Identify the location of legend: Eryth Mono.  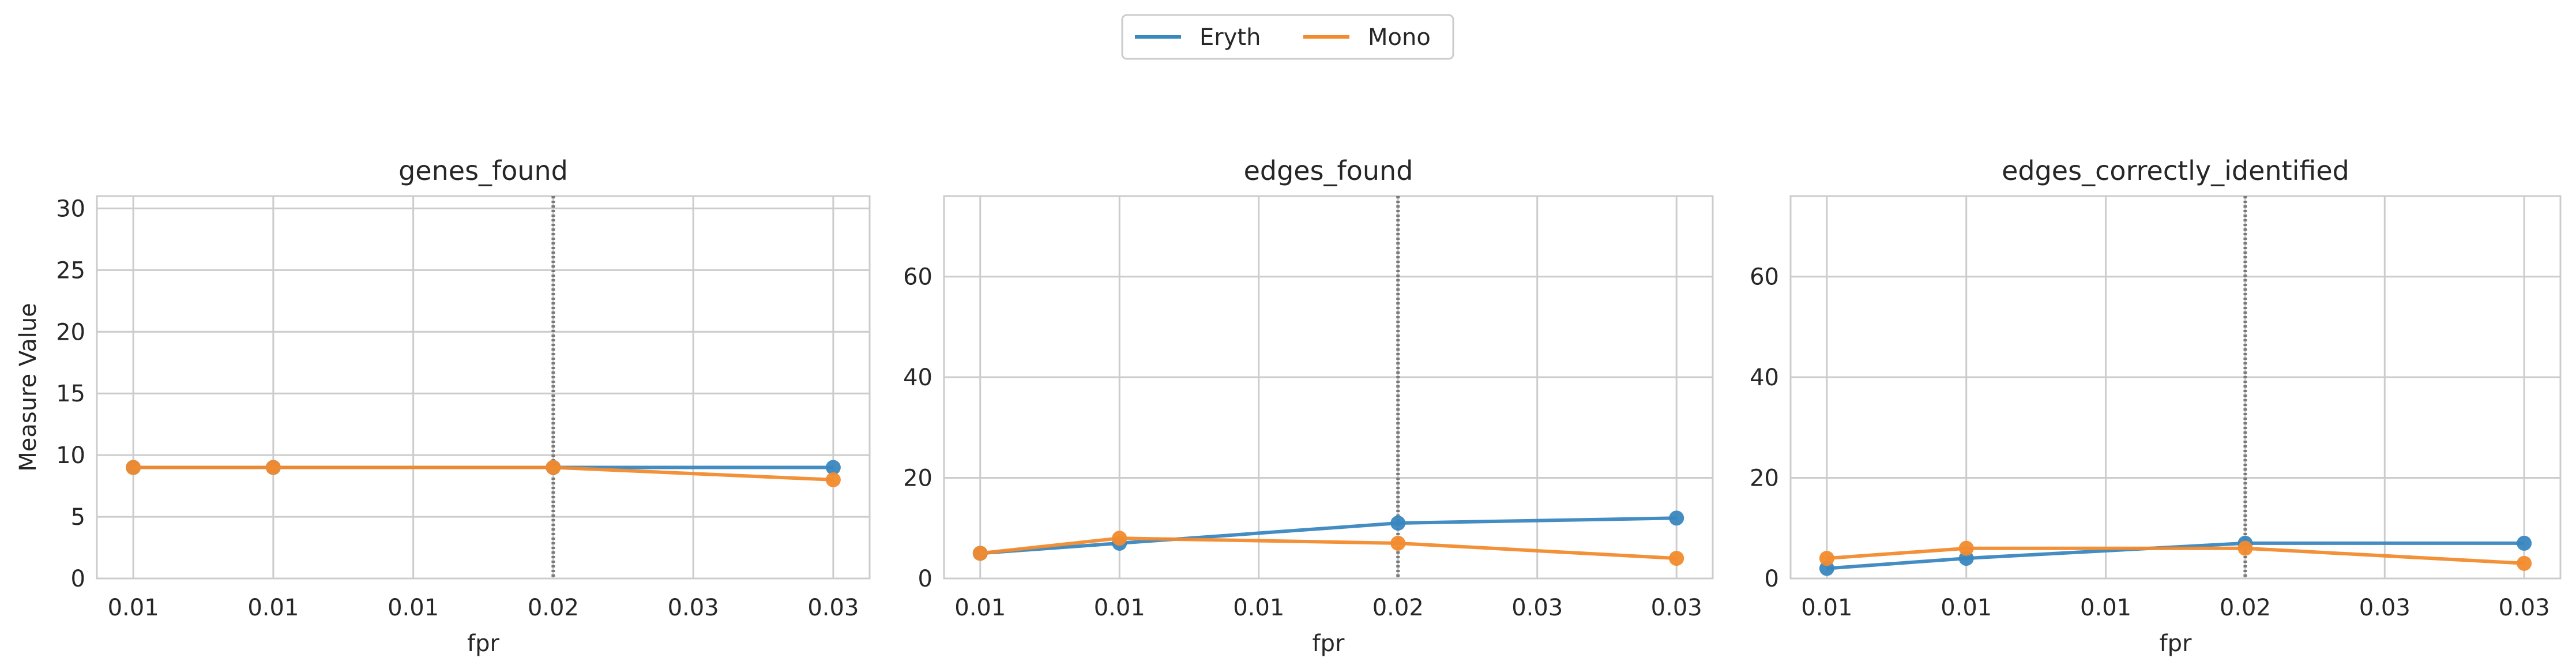
(1287, 37).